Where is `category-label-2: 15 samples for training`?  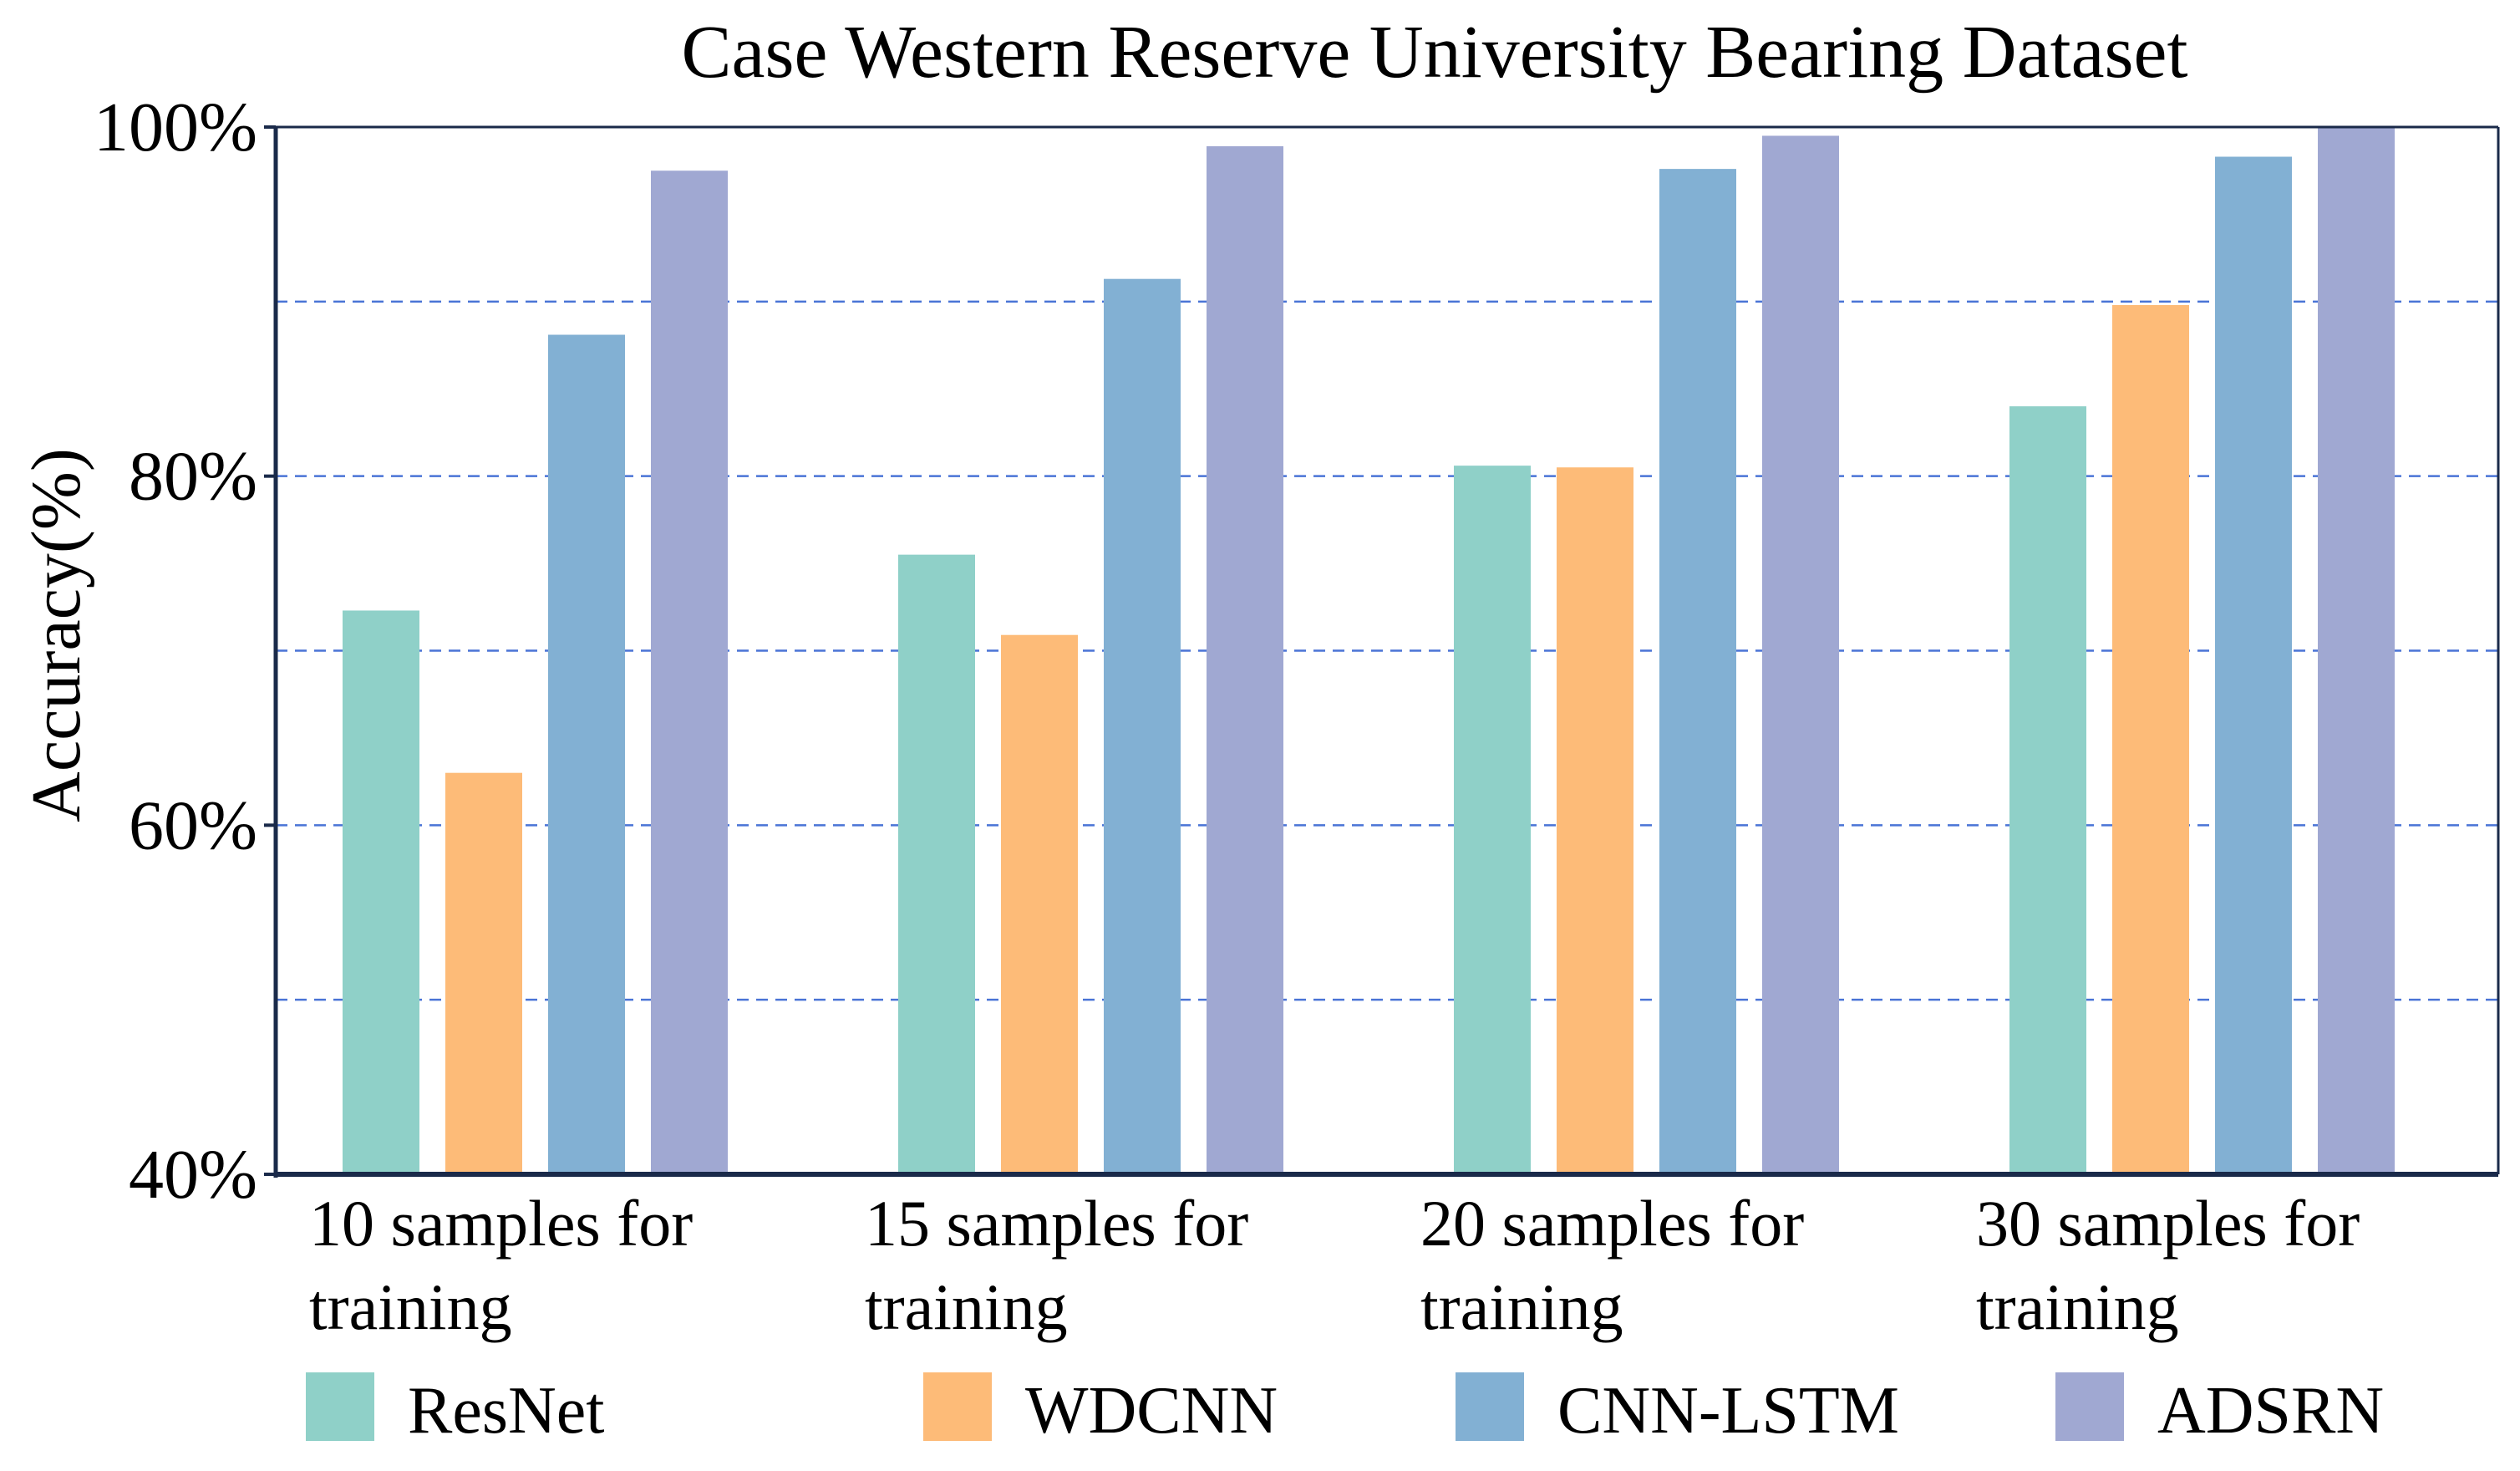
category-label-2: 15 samples for training is located at coordinates (1056, 1265).